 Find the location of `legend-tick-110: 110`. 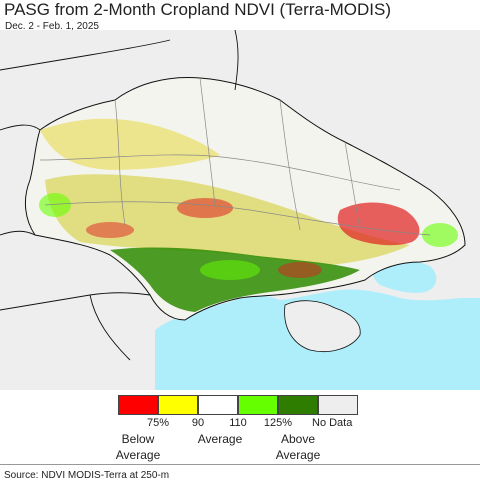

legend-tick-110: 110 is located at coordinates (238, 423).